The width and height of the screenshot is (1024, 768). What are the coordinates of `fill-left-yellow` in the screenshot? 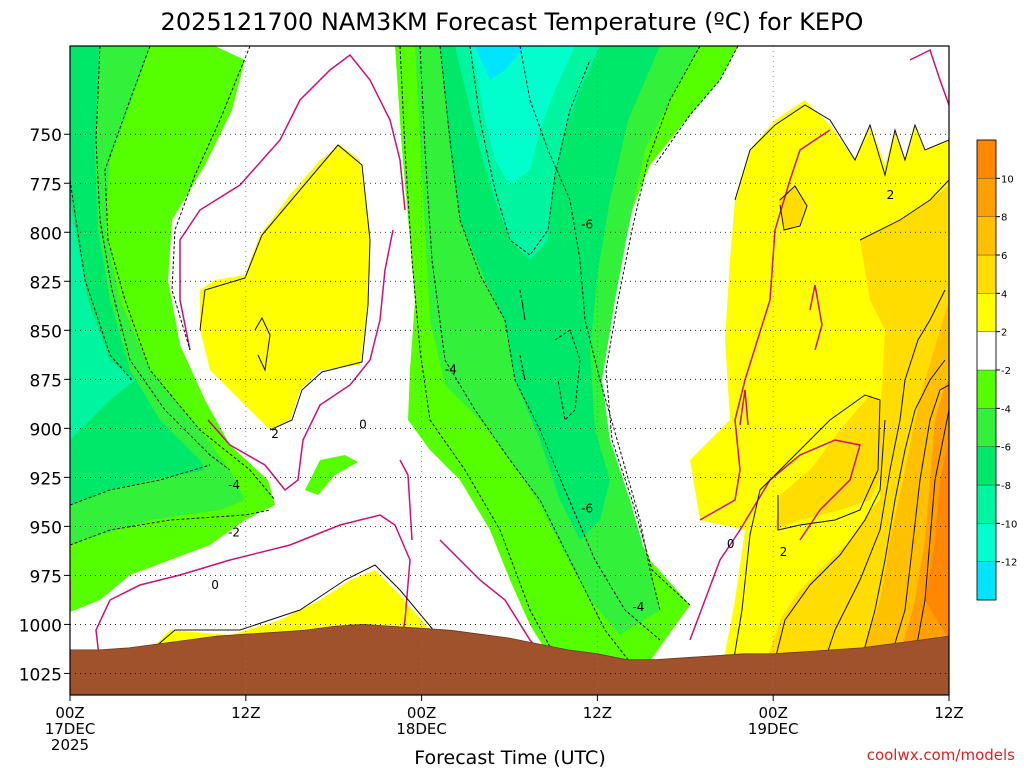 It's located at (285, 287).